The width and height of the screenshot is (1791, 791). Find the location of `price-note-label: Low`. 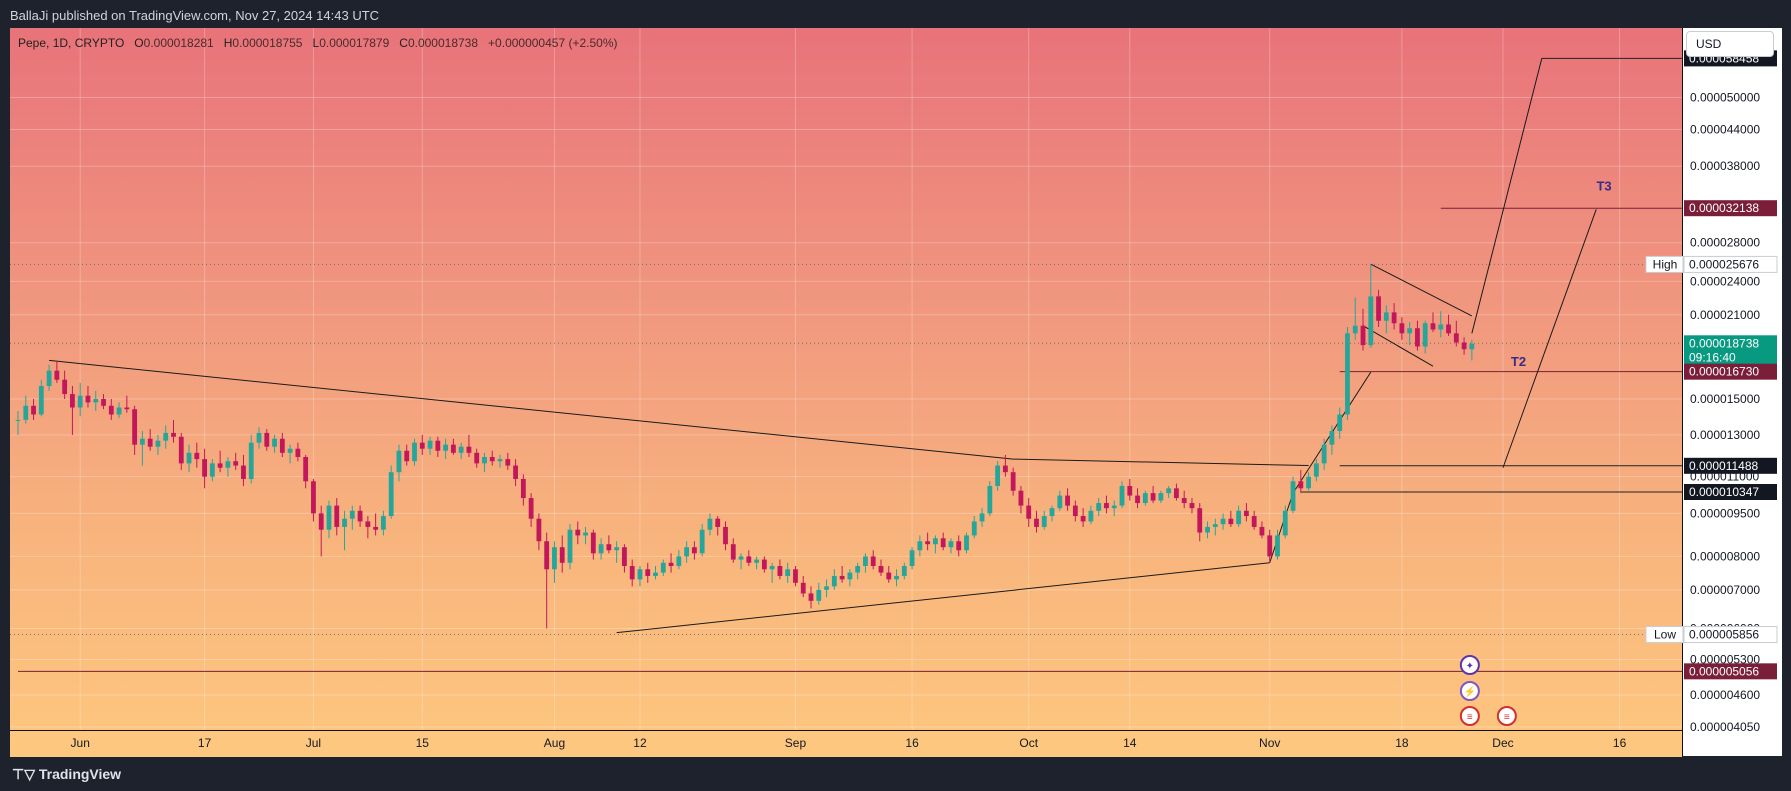

price-note-label: Low is located at coordinates (1665, 635).